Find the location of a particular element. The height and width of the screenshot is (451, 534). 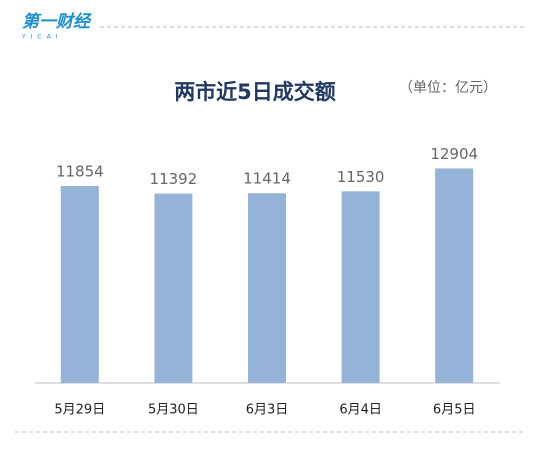

value-label: 11530 is located at coordinates (361, 177).